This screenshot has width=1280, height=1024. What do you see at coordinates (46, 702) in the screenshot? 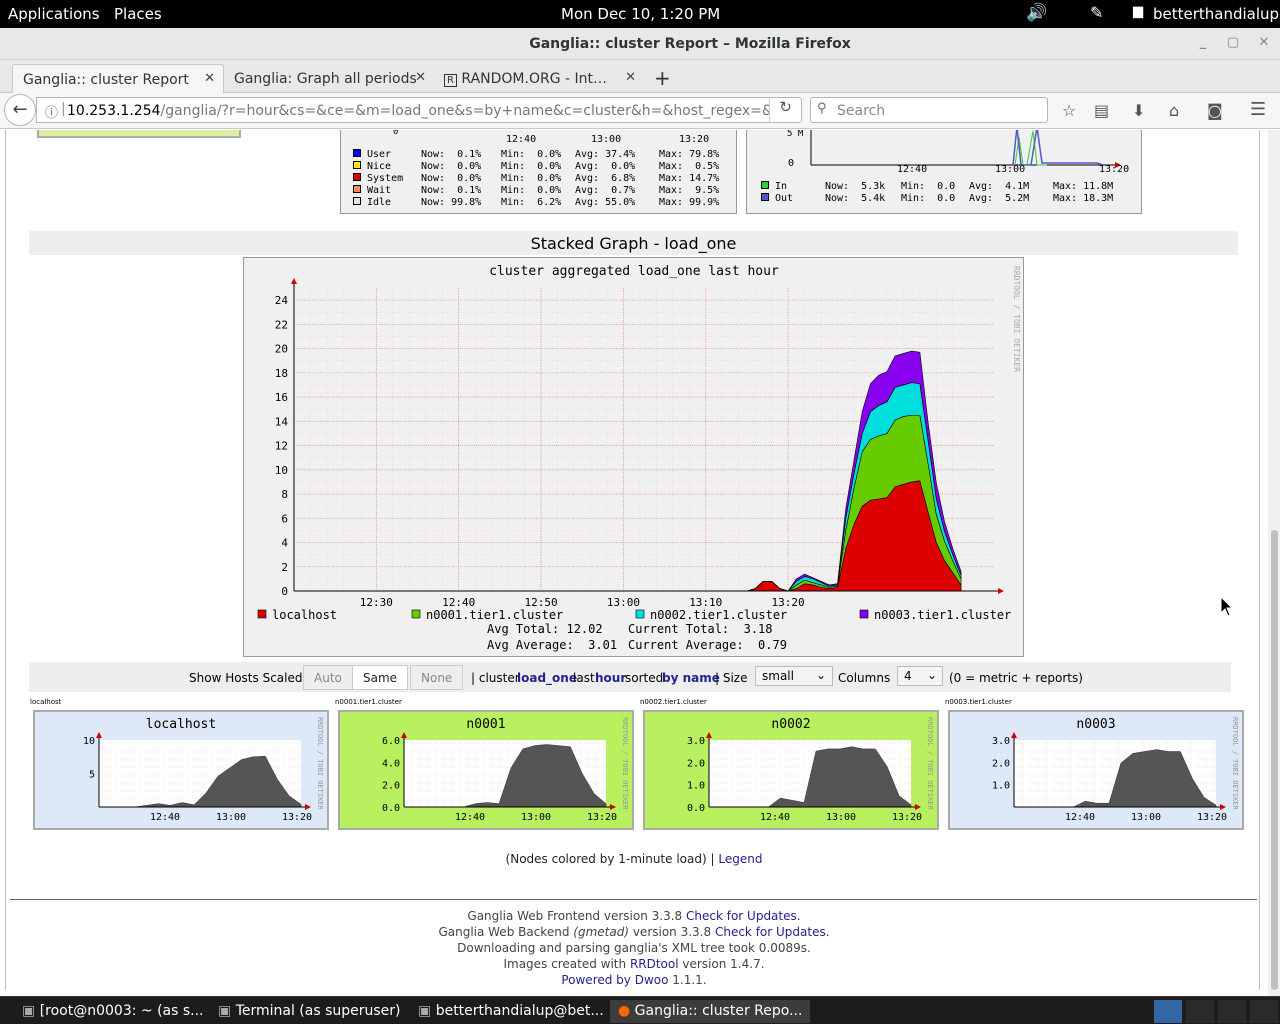
I see `host-label: localhost` at bounding box center [46, 702].